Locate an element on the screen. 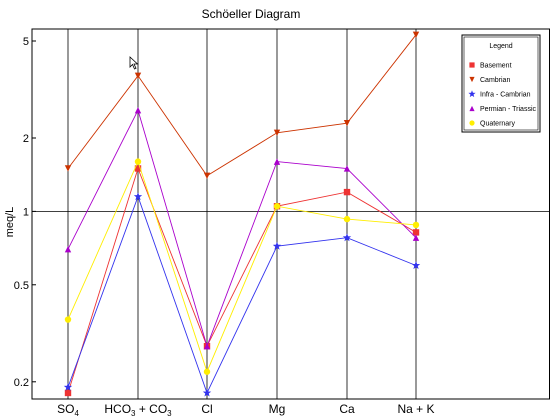 This screenshot has width=550, height=418. legend-item: Infra - Cambrian is located at coordinates (499, 94).